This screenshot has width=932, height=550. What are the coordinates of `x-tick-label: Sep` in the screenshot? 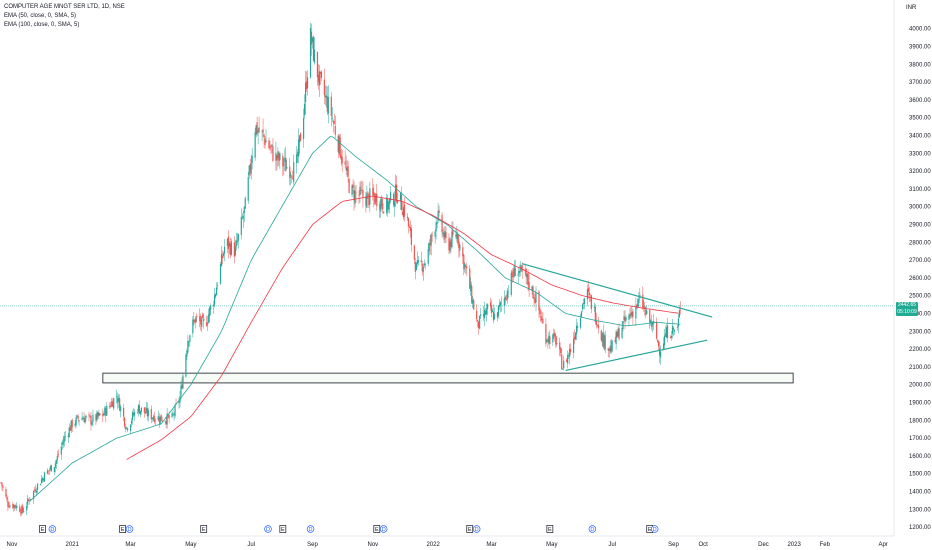 It's located at (312, 545).